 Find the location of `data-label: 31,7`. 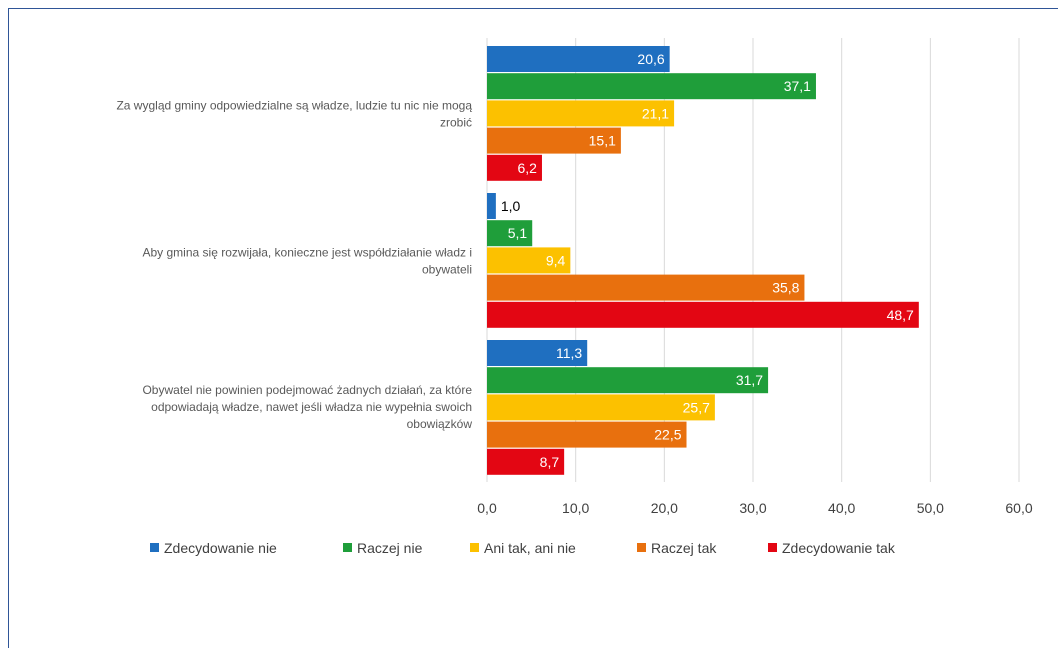

data-label: 31,7 is located at coordinates (749, 380).